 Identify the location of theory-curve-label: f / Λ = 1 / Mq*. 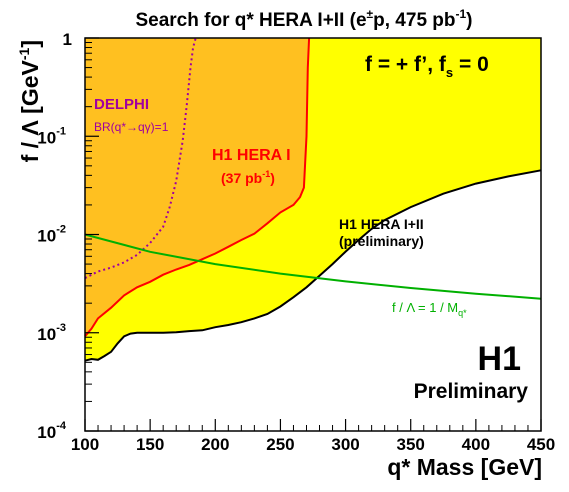
(429, 309).